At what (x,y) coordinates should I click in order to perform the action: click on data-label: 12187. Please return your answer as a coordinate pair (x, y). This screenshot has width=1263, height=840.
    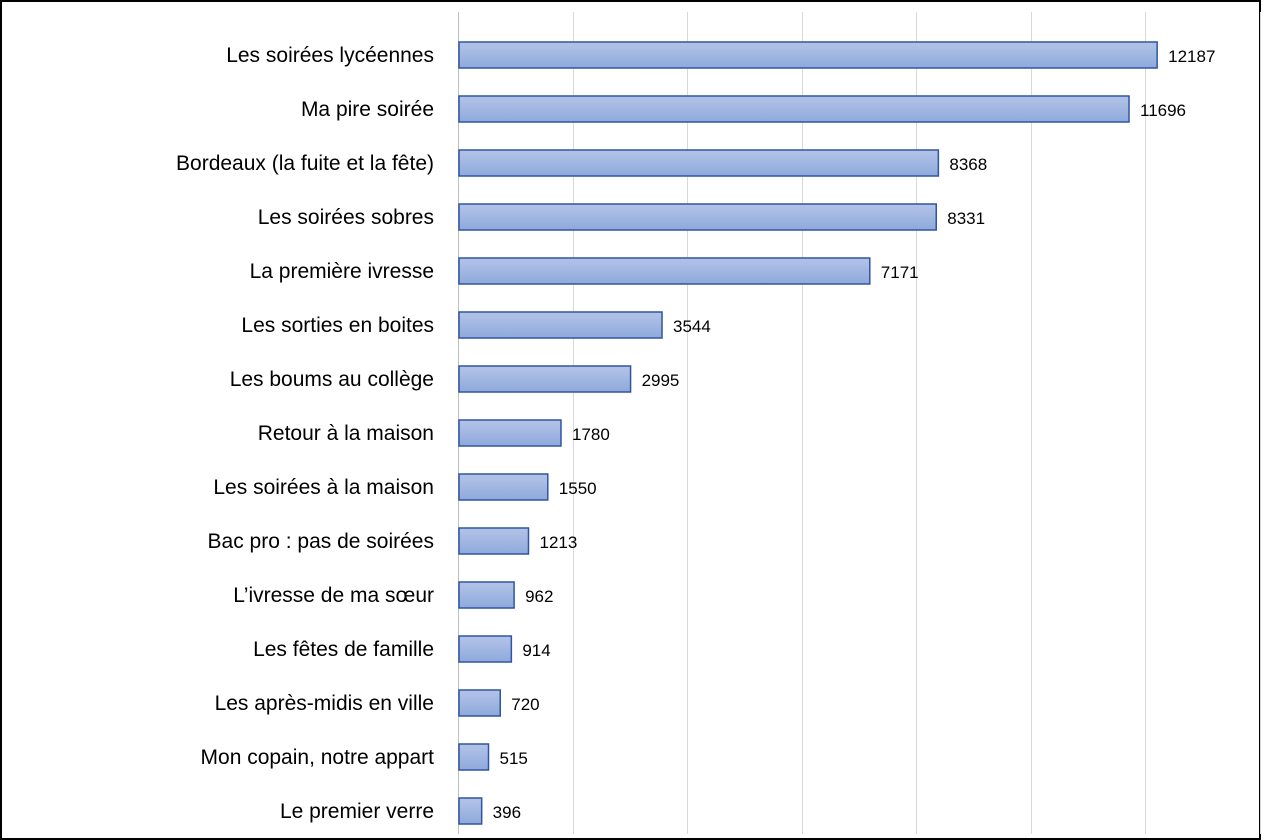
    Looking at the image, I should click on (1191, 56).